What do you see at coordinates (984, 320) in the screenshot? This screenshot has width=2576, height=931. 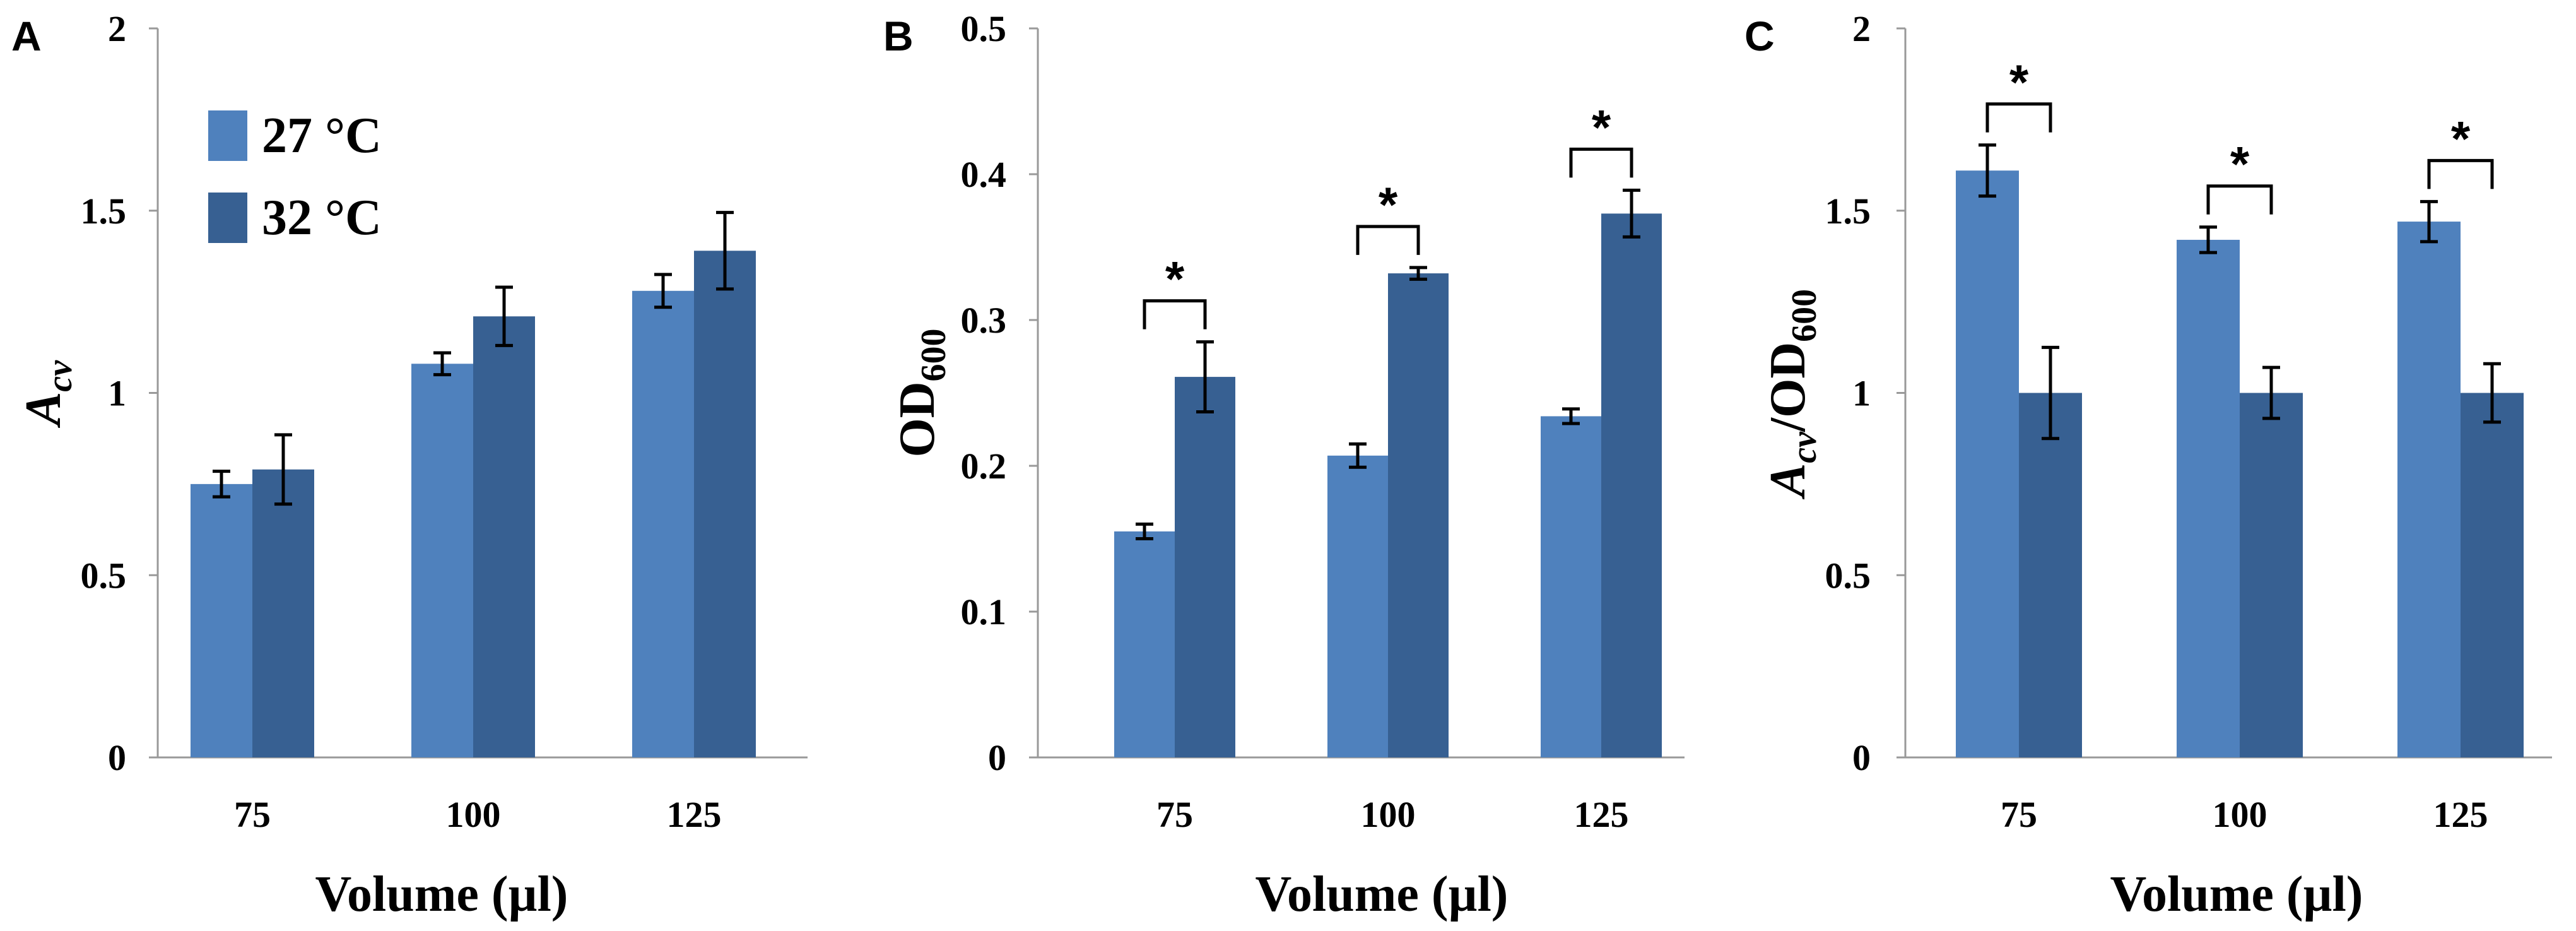 I see `y-tick-label: 0.3` at bounding box center [984, 320].